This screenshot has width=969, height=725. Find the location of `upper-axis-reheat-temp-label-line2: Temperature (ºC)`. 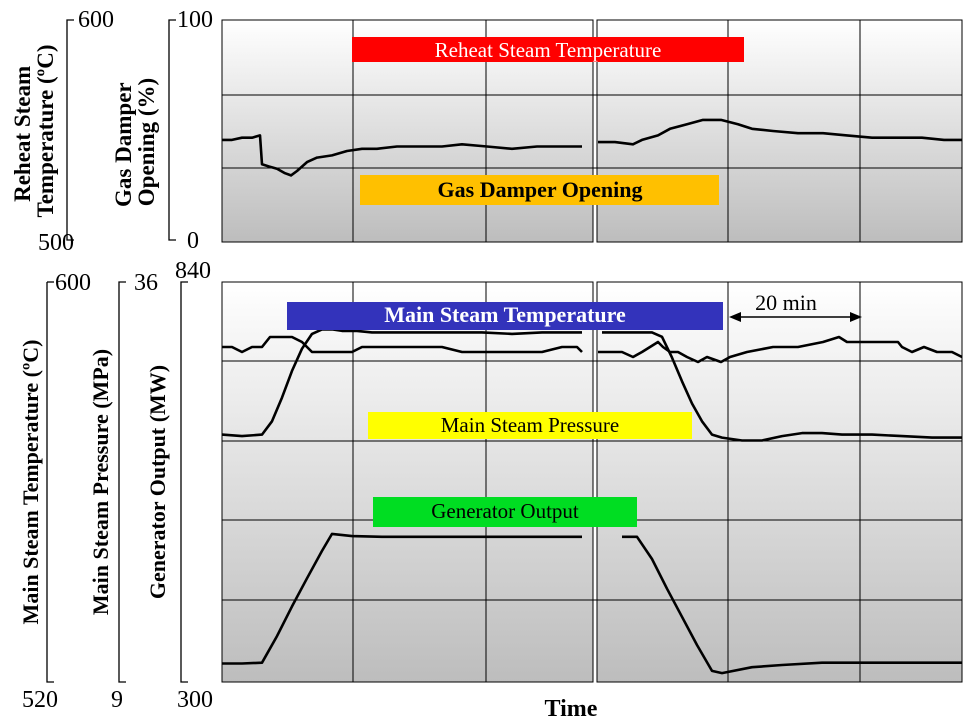

upper-axis-reheat-temp-label-line2: Temperature (ºC) is located at coordinates (45, 130).